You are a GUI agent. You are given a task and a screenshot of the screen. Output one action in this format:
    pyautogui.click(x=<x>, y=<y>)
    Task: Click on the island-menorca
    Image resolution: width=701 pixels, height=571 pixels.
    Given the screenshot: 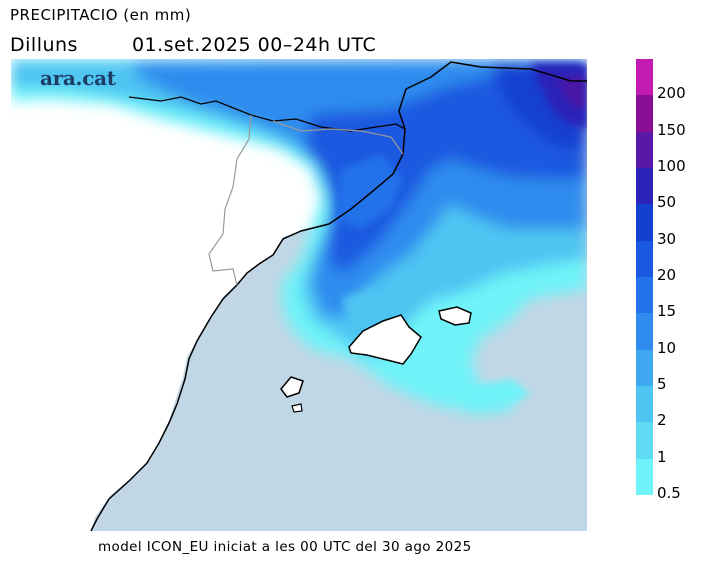 What is the action you would take?
    pyautogui.click(x=455, y=316)
    